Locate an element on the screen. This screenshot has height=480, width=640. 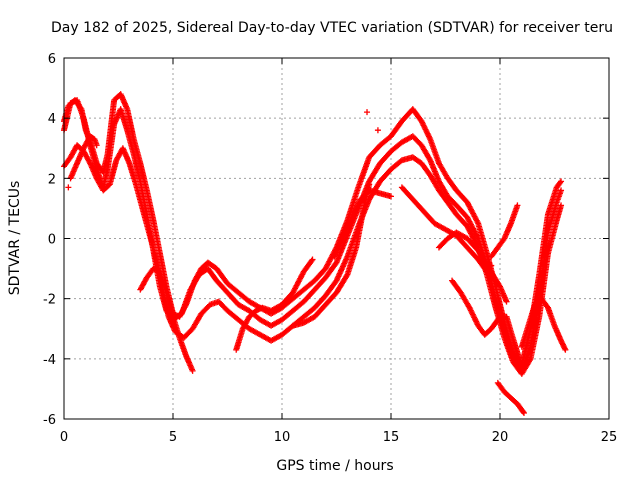
y-tick-label: 0 is located at coordinates (52, 240).